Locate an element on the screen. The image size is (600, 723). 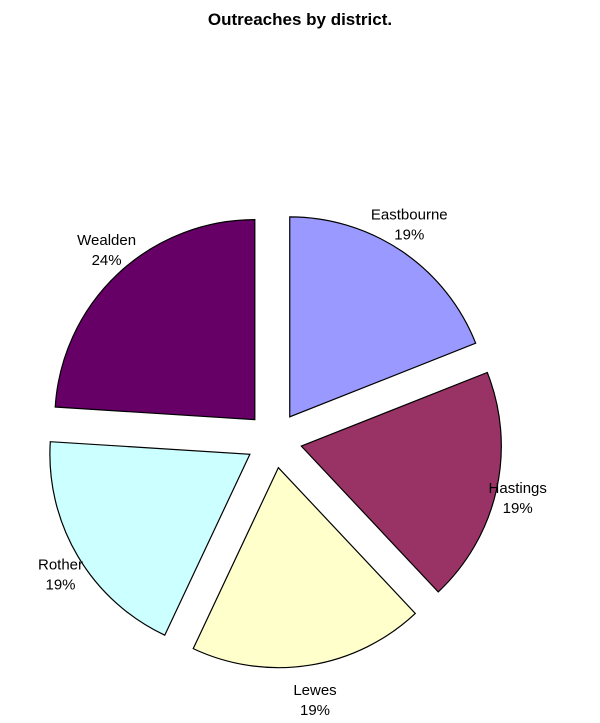
pie-label-lewes: Lewes 19% is located at coordinates (314, 700).